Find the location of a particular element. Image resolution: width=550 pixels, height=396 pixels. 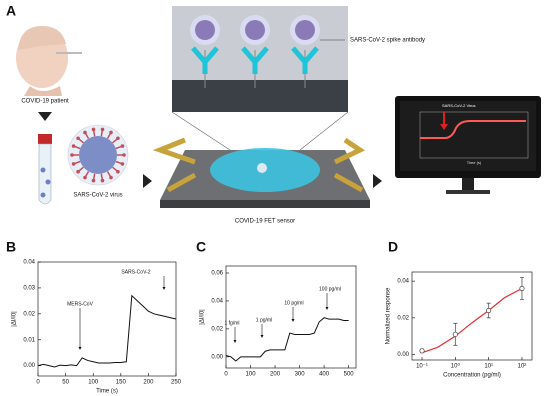

graphene is located at coordinates (260, 96).